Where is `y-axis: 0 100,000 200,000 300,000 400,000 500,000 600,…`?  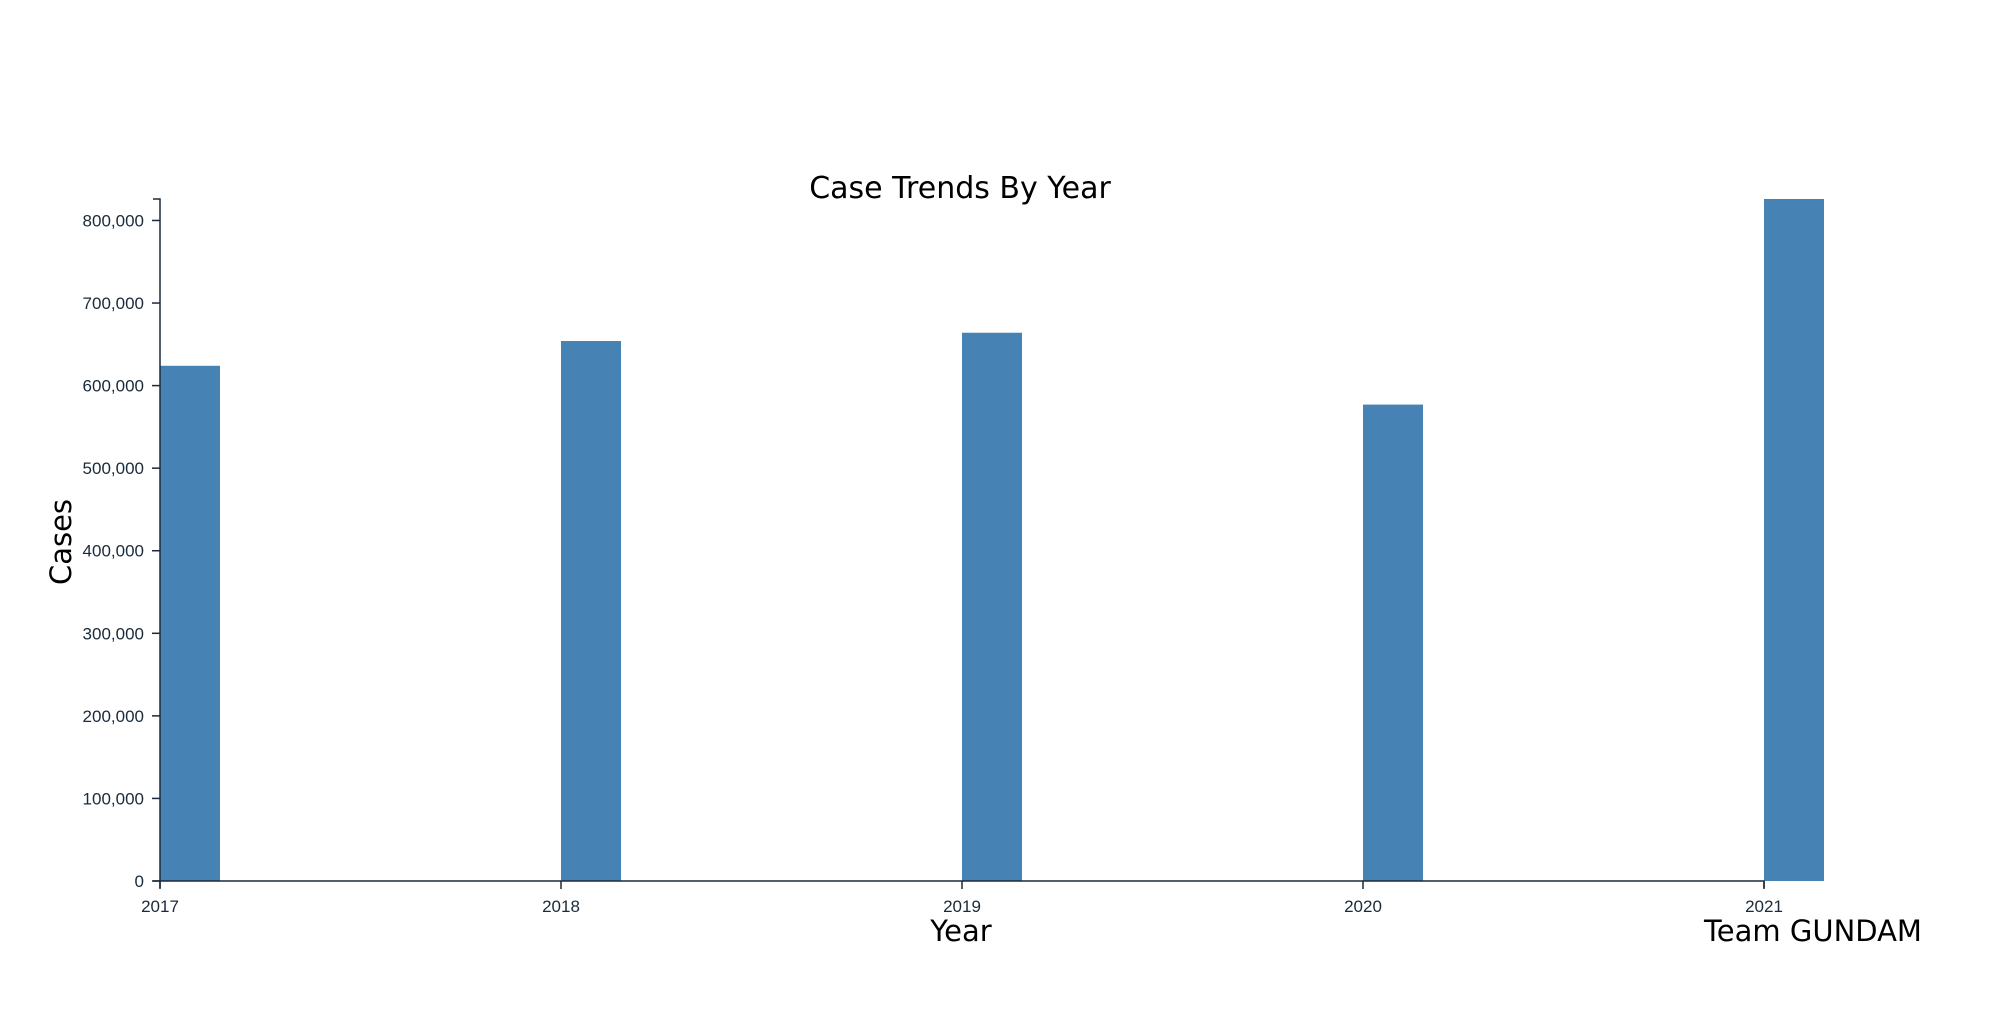 y-axis: 0 100,000 200,000 300,000 400,000 500,000 600,… is located at coordinates (122, 544).